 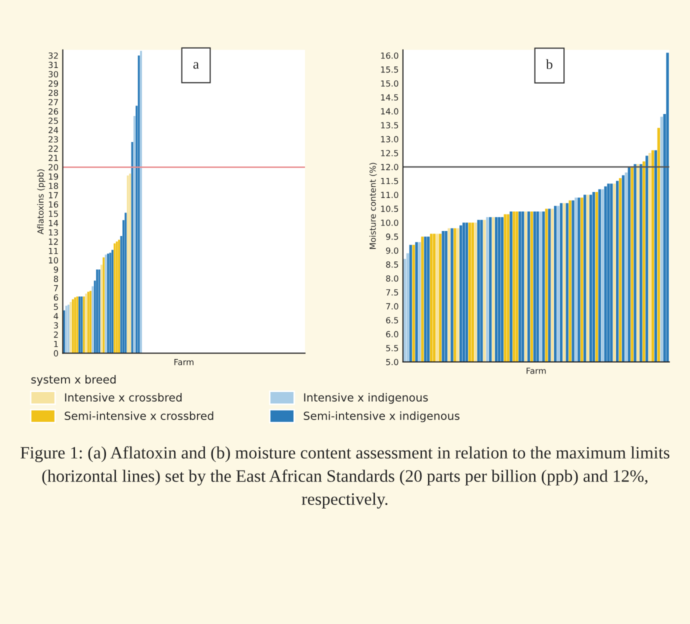 I want to click on text: a, so click(x=196, y=65).